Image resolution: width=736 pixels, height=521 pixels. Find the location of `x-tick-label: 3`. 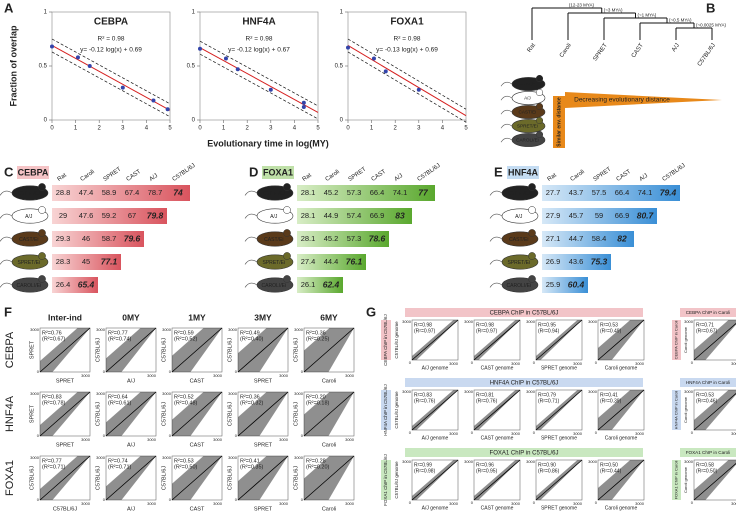

x-tick-label: 3 is located at coordinates (271, 129).